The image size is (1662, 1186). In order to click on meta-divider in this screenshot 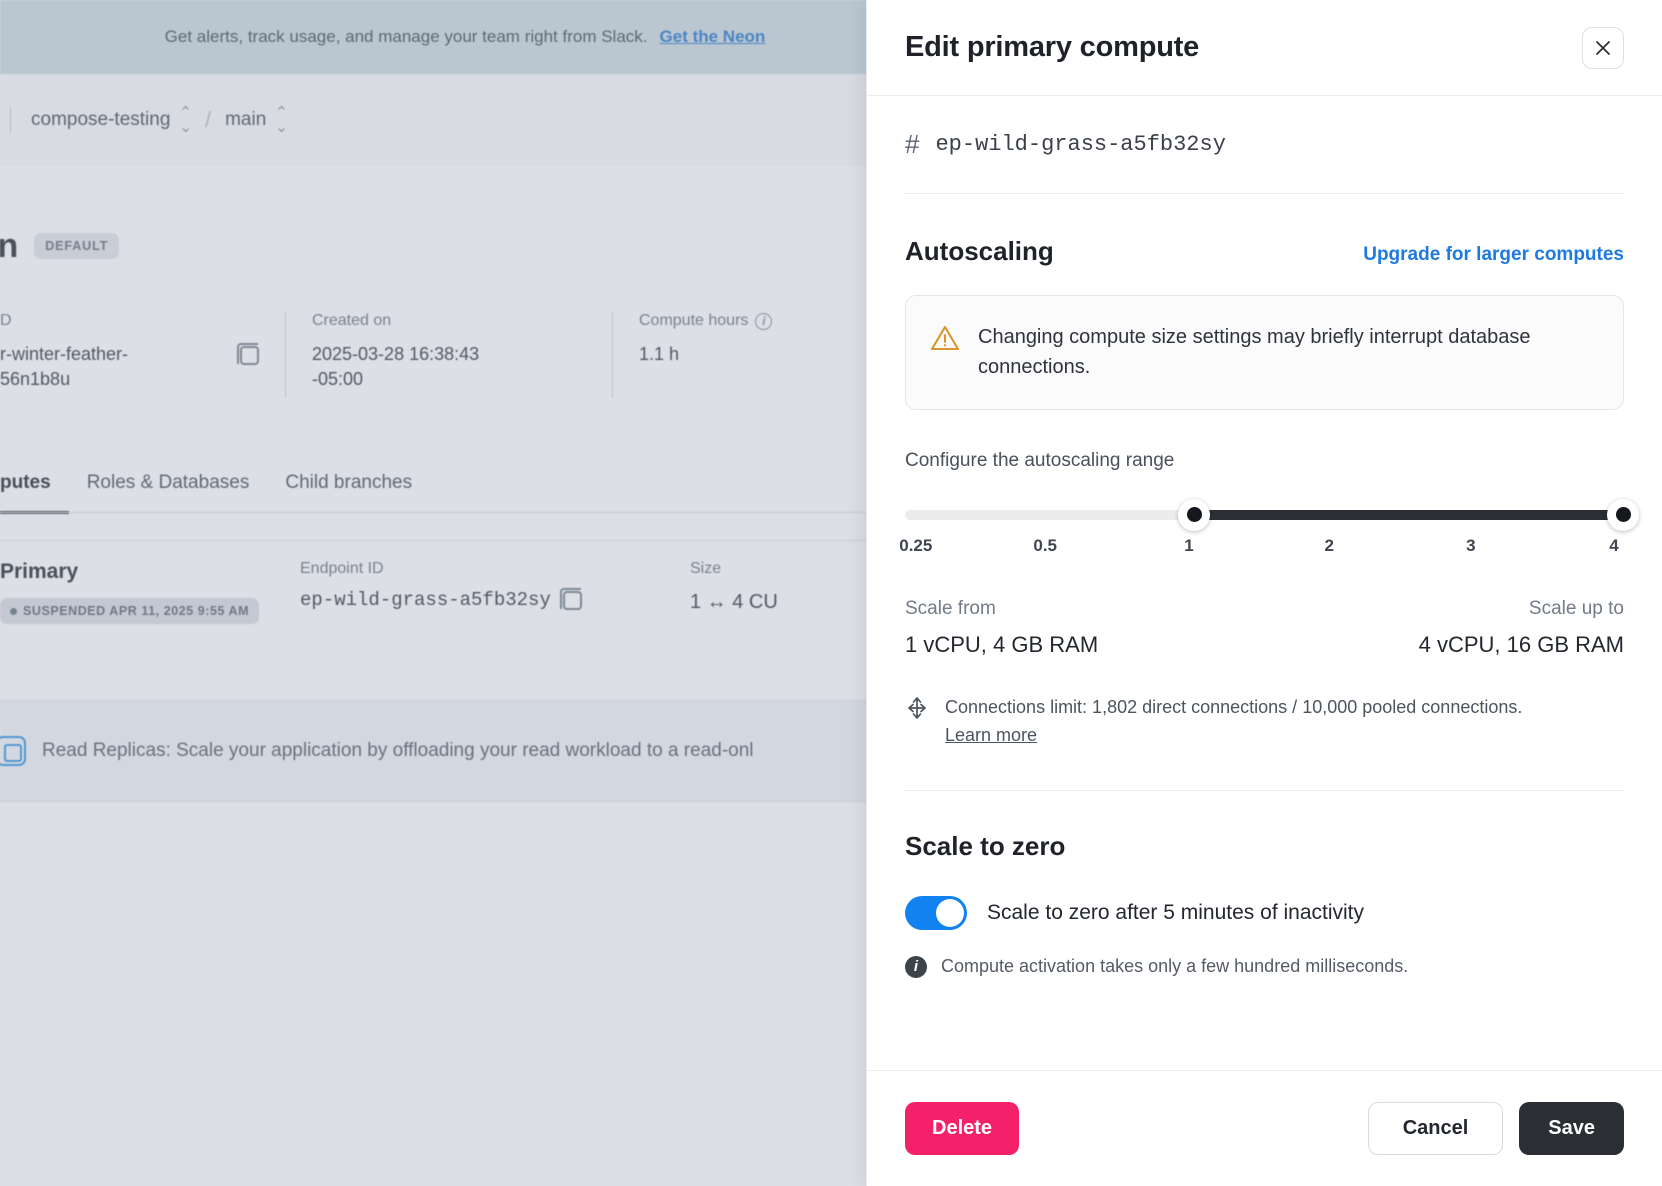, I will do `click(612, 355)`.